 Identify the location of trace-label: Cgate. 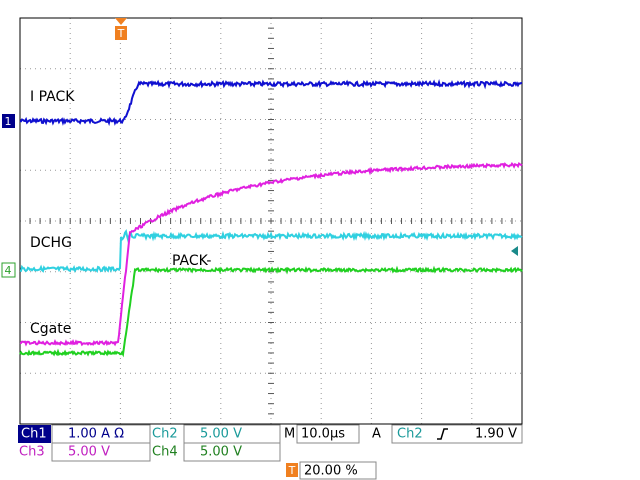
(50, 329).